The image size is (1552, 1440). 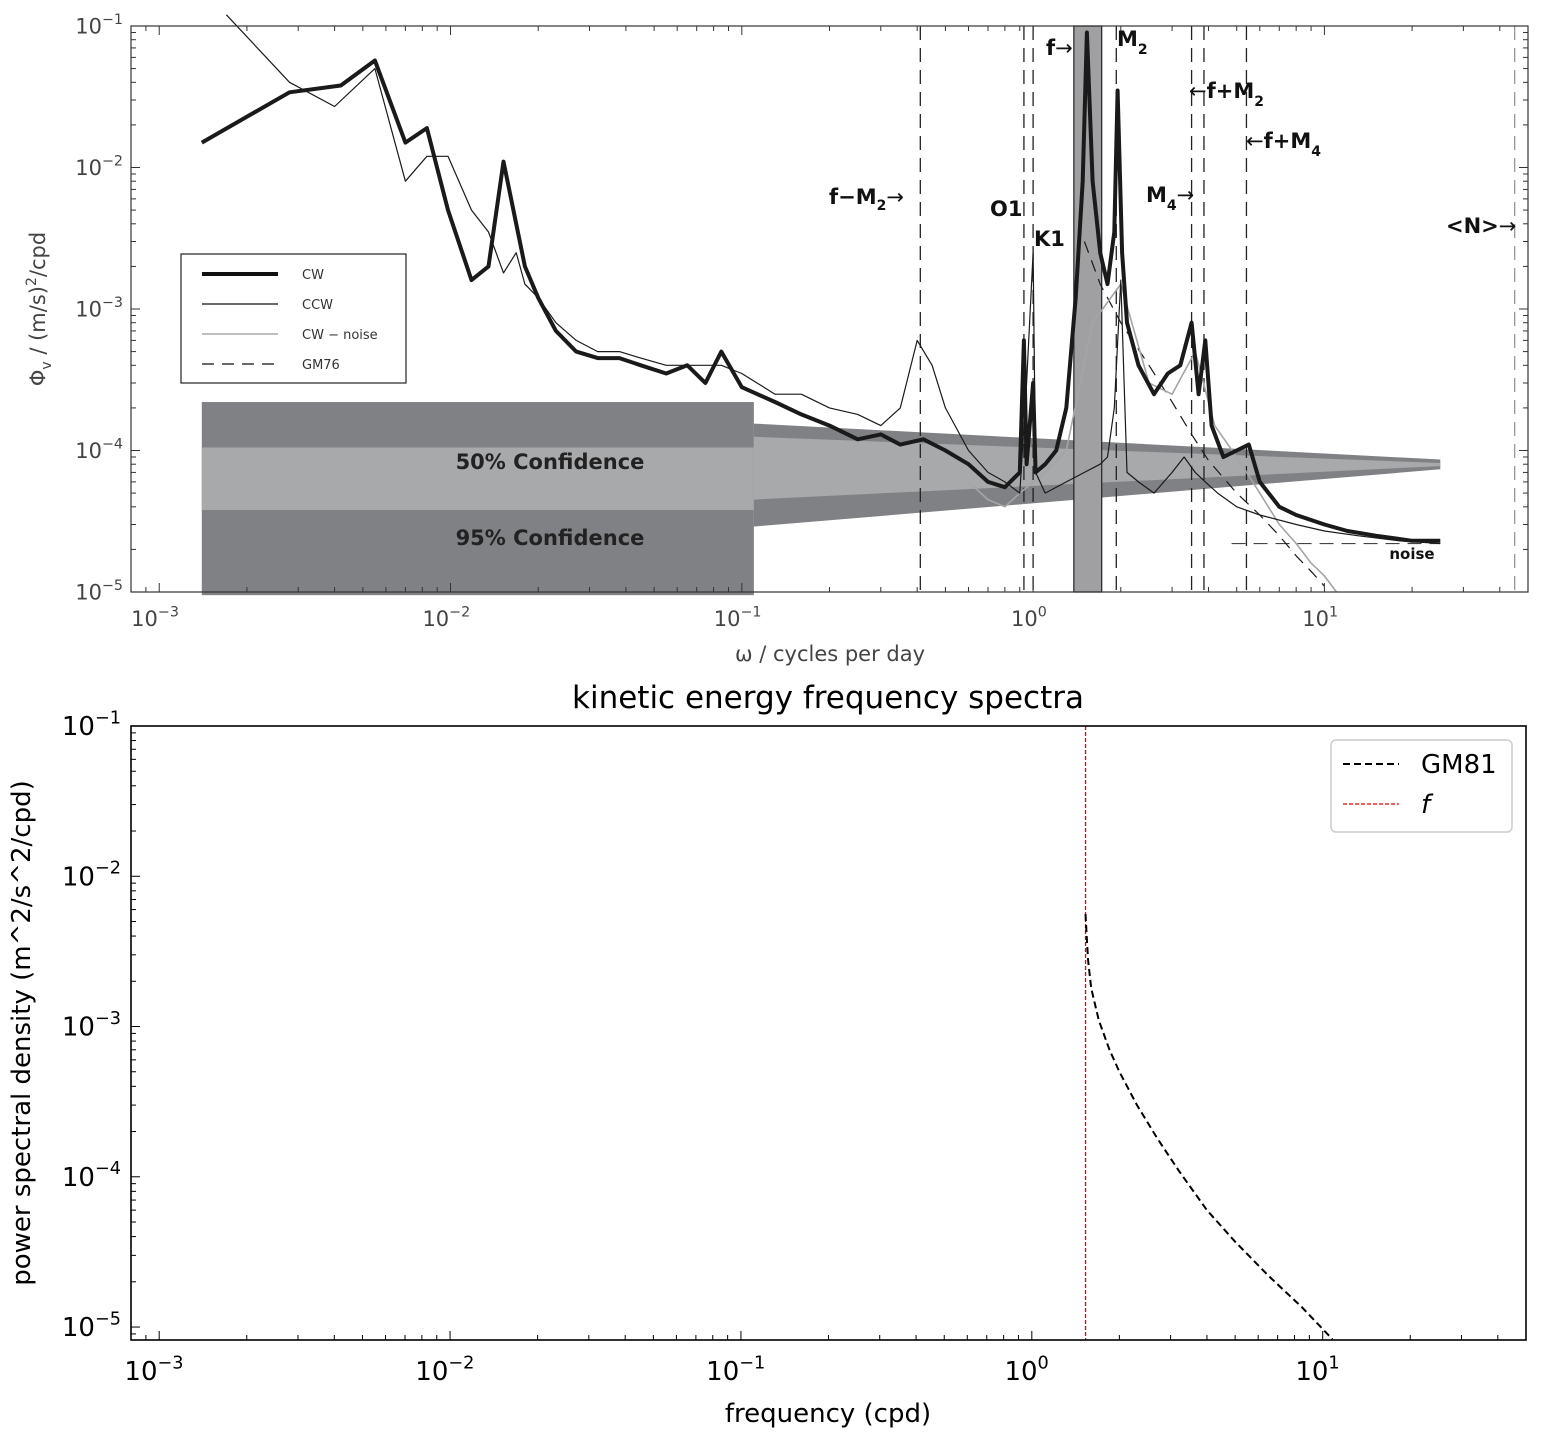 I want to click on svg-text: f→, so click(x=1059, y=48).